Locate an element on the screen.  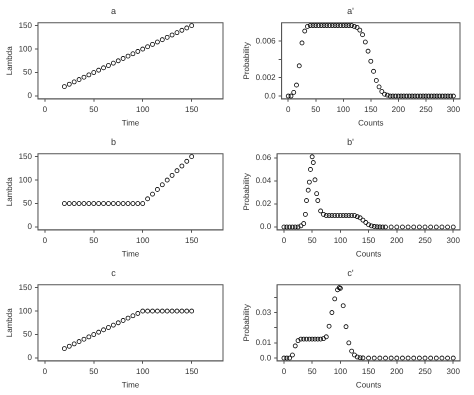
y-tick-label: 0 is located at coordinates (29, 357).